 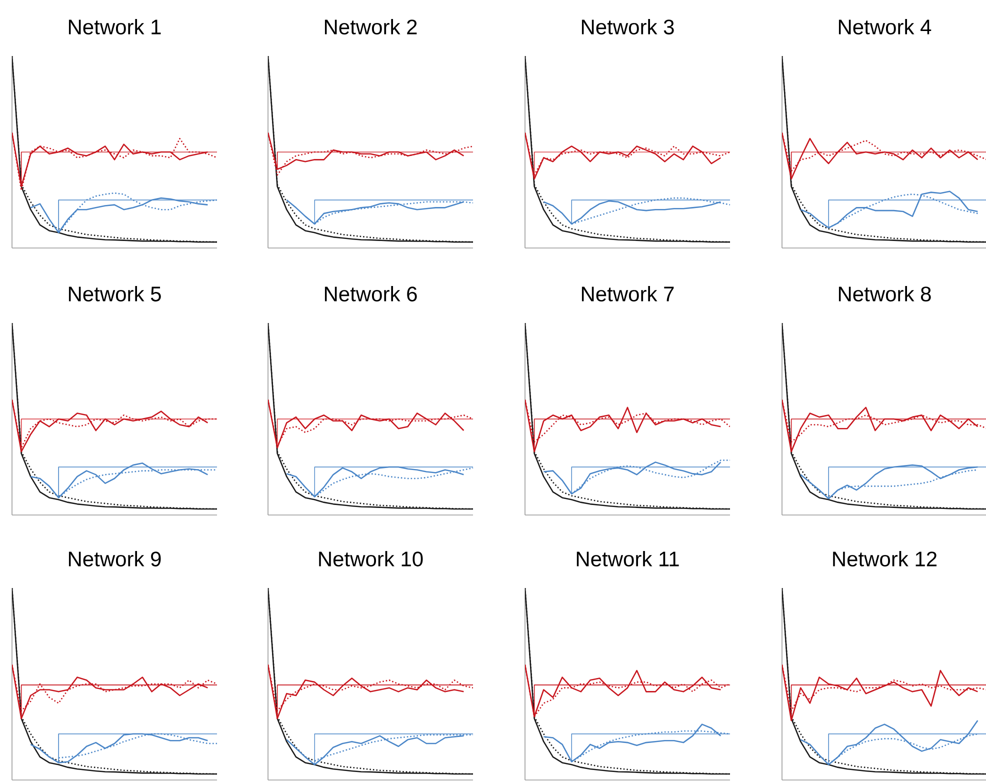 I want to click on chart-title: Network 4, so click(x=885, y=26).